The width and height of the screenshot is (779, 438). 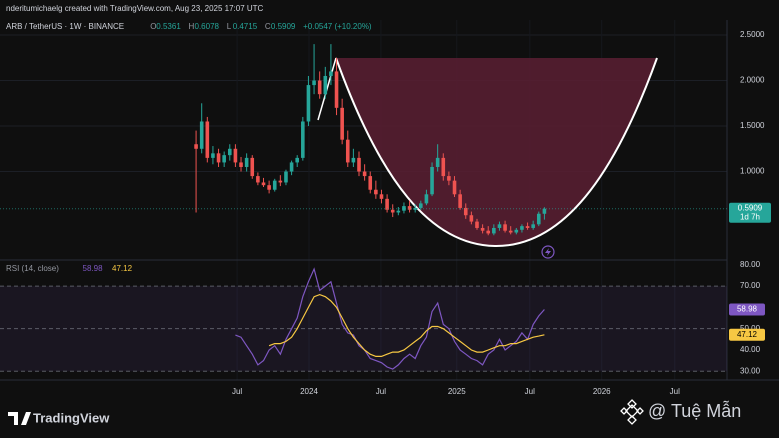 I want to click on value-tag, so click(x=747, y=334).